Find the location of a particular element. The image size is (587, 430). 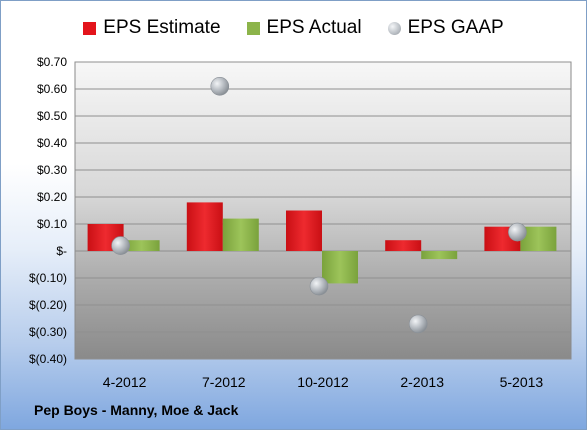

x-tick-label: 7-2012 is located at coordinates (224, 382).